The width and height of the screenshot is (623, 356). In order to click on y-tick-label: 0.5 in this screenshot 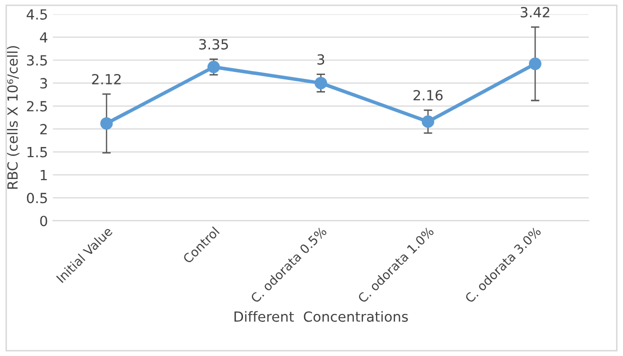, I will do `click(36, 198)`.